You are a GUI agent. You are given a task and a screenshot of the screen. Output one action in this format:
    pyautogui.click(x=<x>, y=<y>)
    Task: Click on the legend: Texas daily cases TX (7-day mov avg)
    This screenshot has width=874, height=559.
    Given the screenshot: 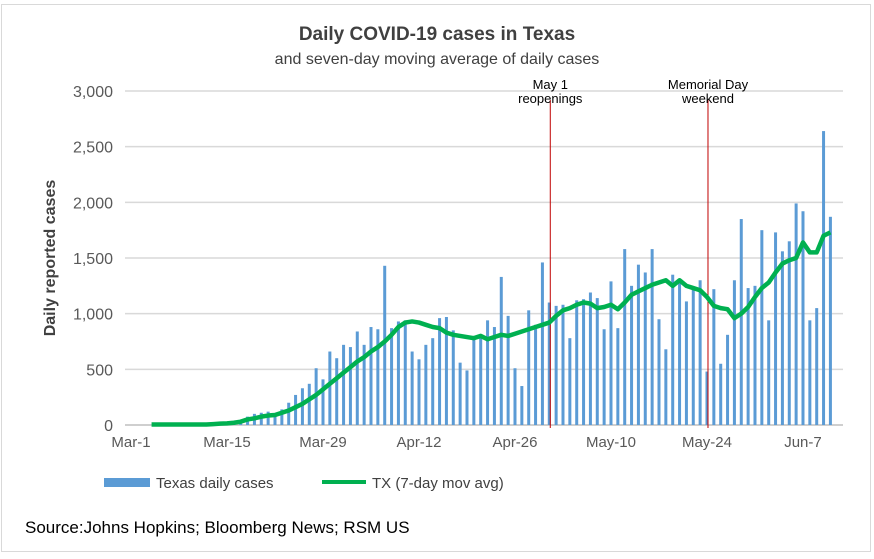 What is the action you would take?
    pyautogui.click(x=304, y=483)
    